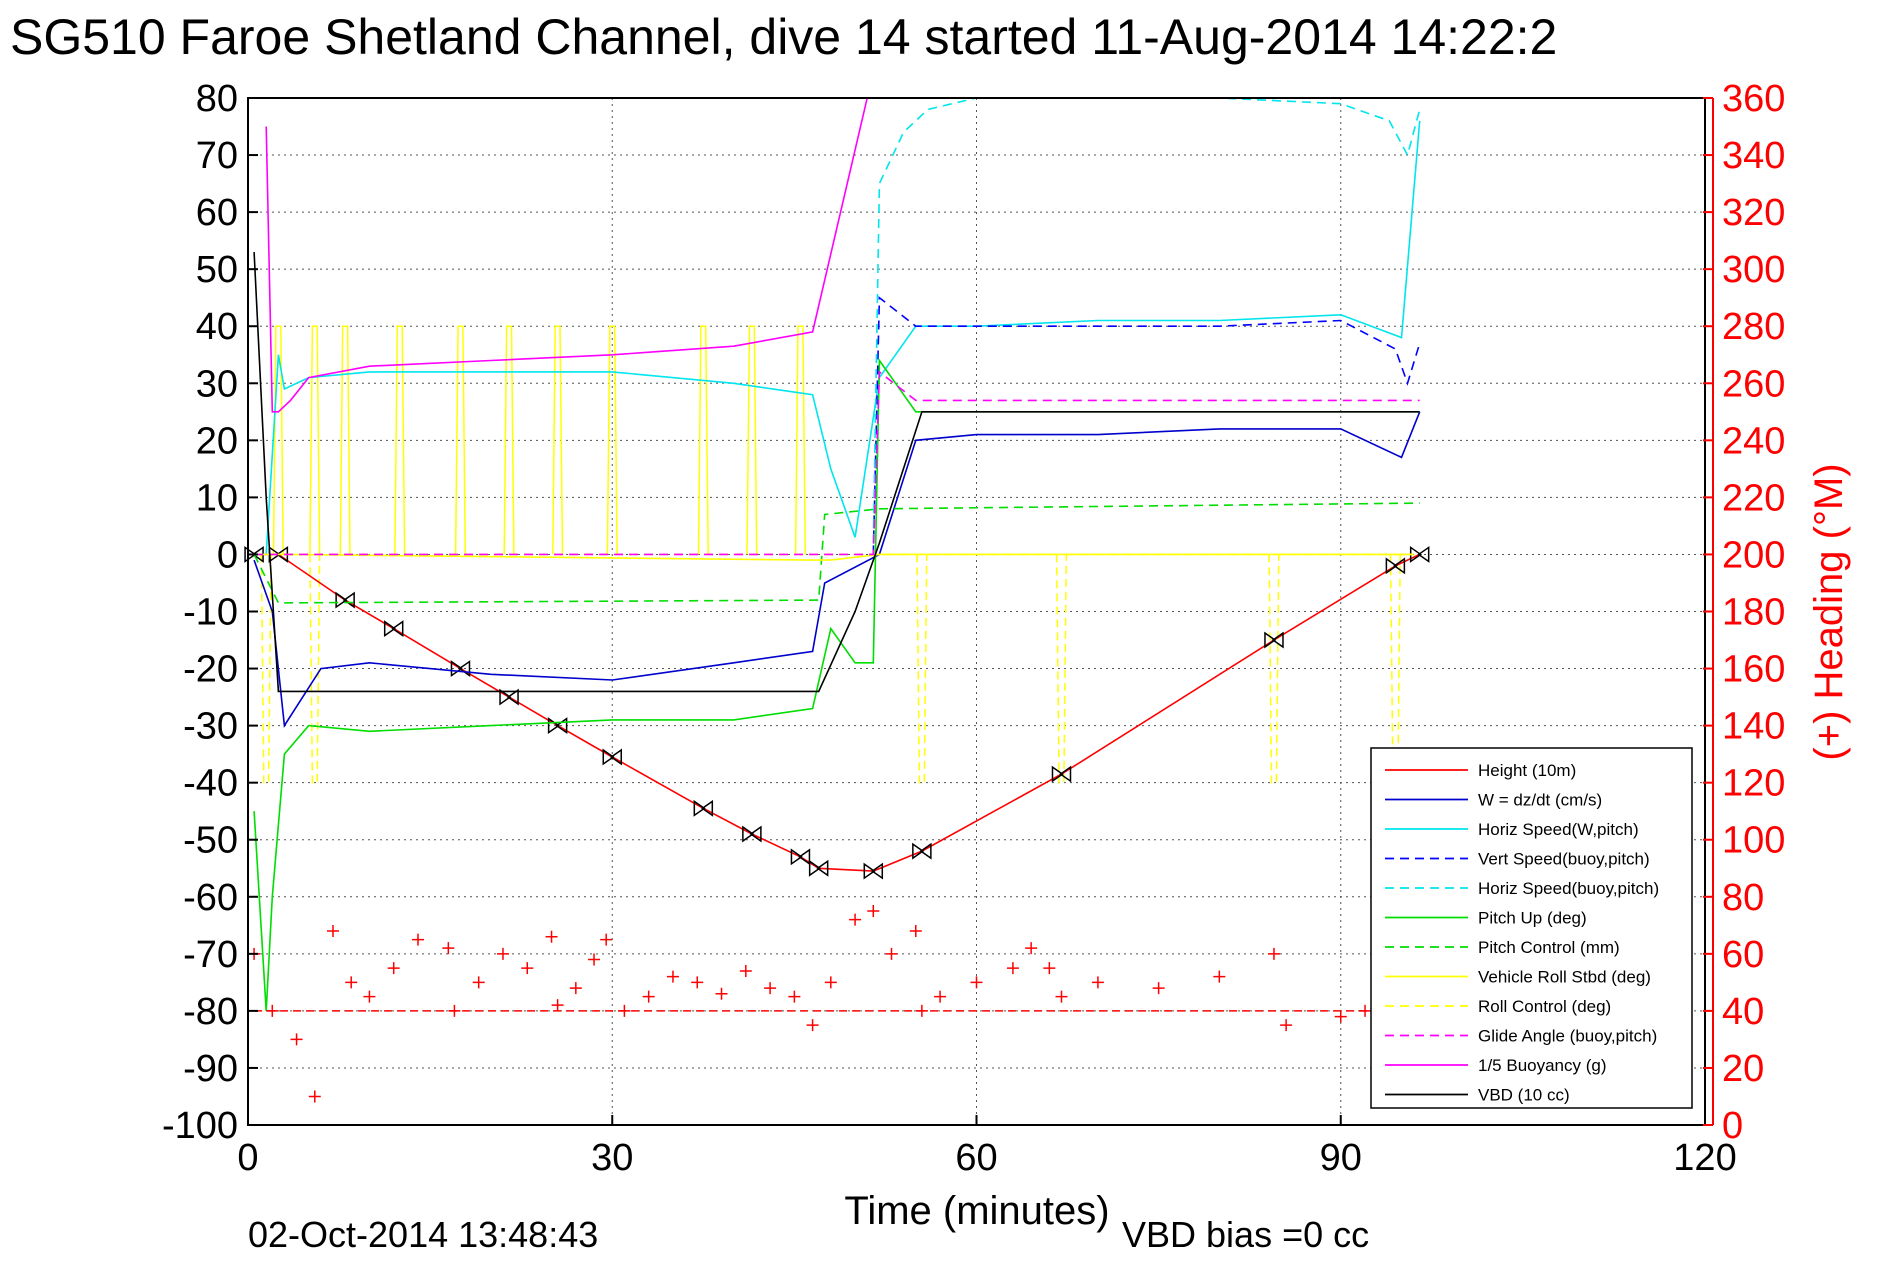 Image resolution: width=1891 pixels, height=1262 pixels. I want to click on y-right-tick-label: 320, so click(1753, 213).